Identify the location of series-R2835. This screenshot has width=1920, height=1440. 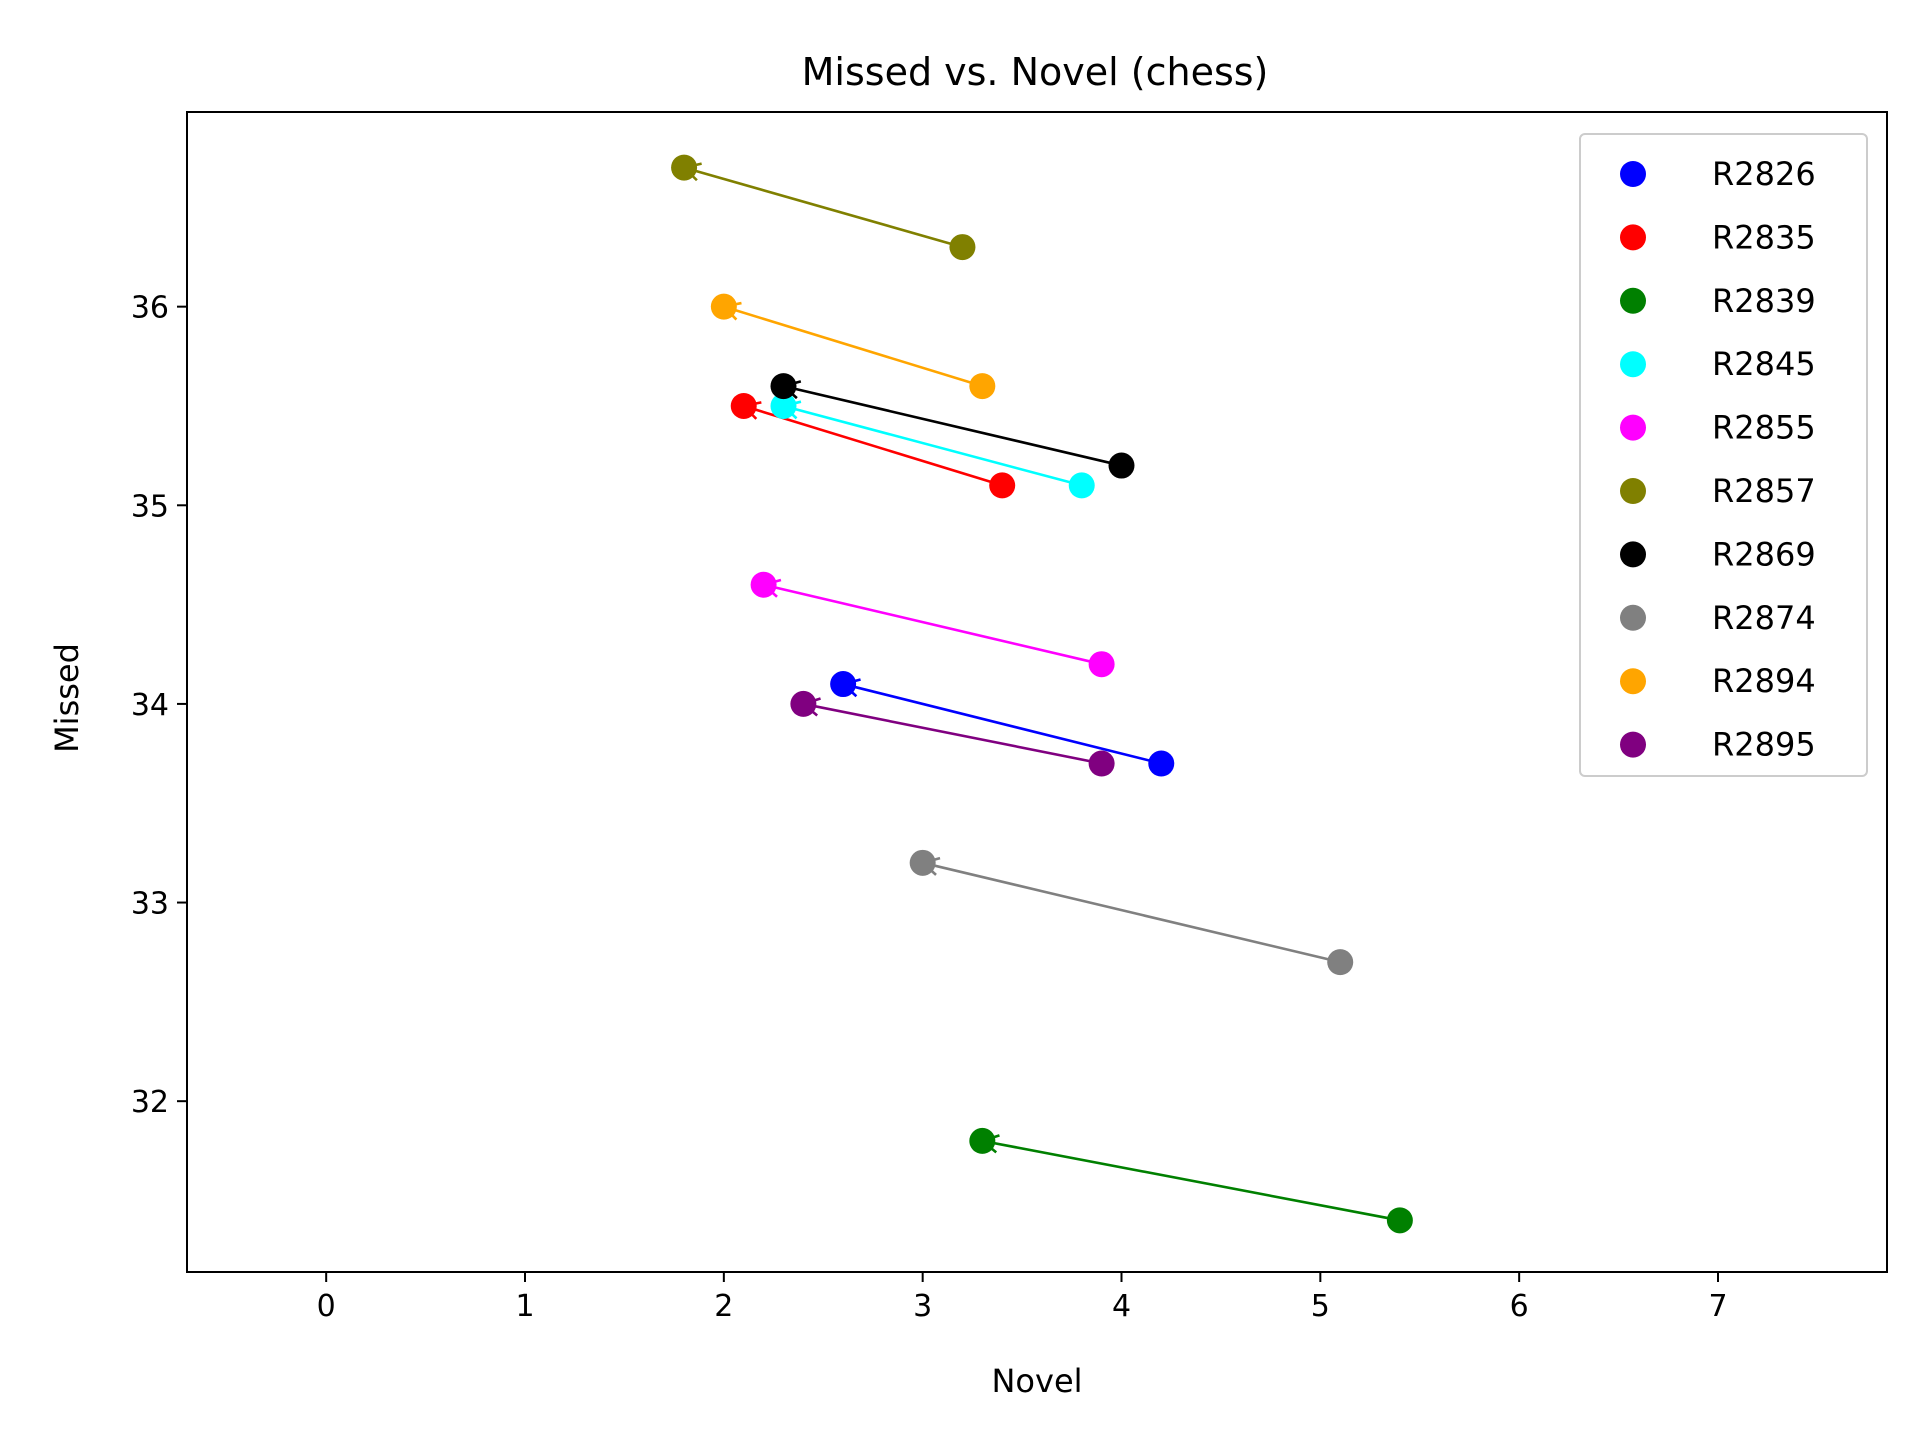
(873, 445).